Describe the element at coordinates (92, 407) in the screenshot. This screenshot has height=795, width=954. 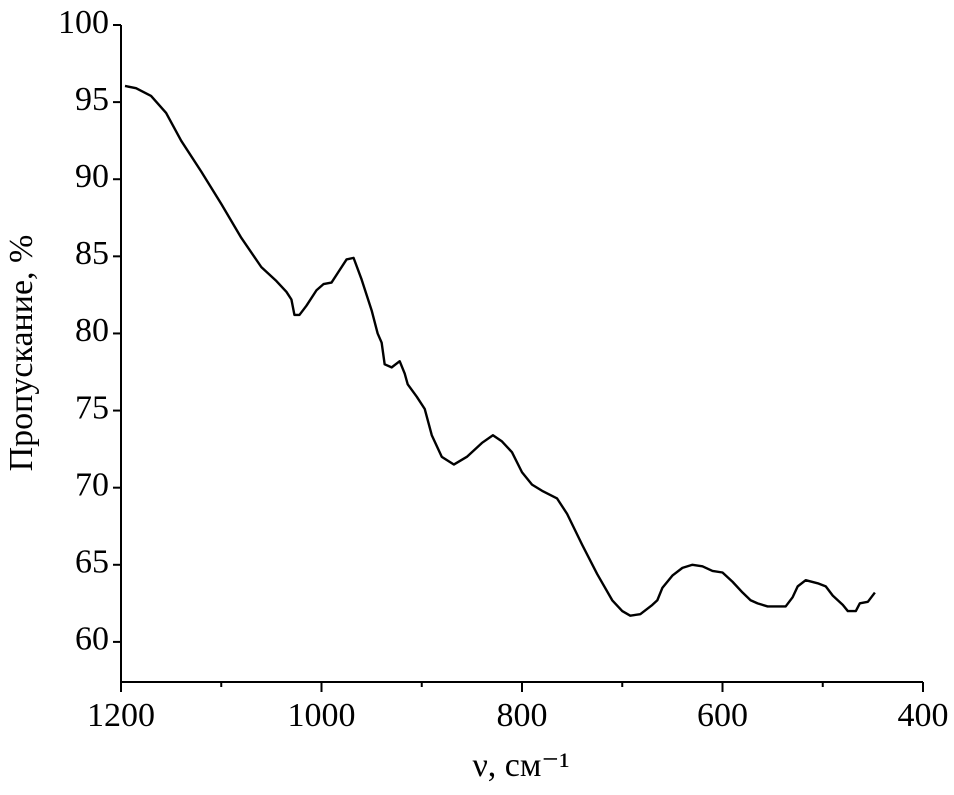
I see `y-tick-label: 75` at that location.